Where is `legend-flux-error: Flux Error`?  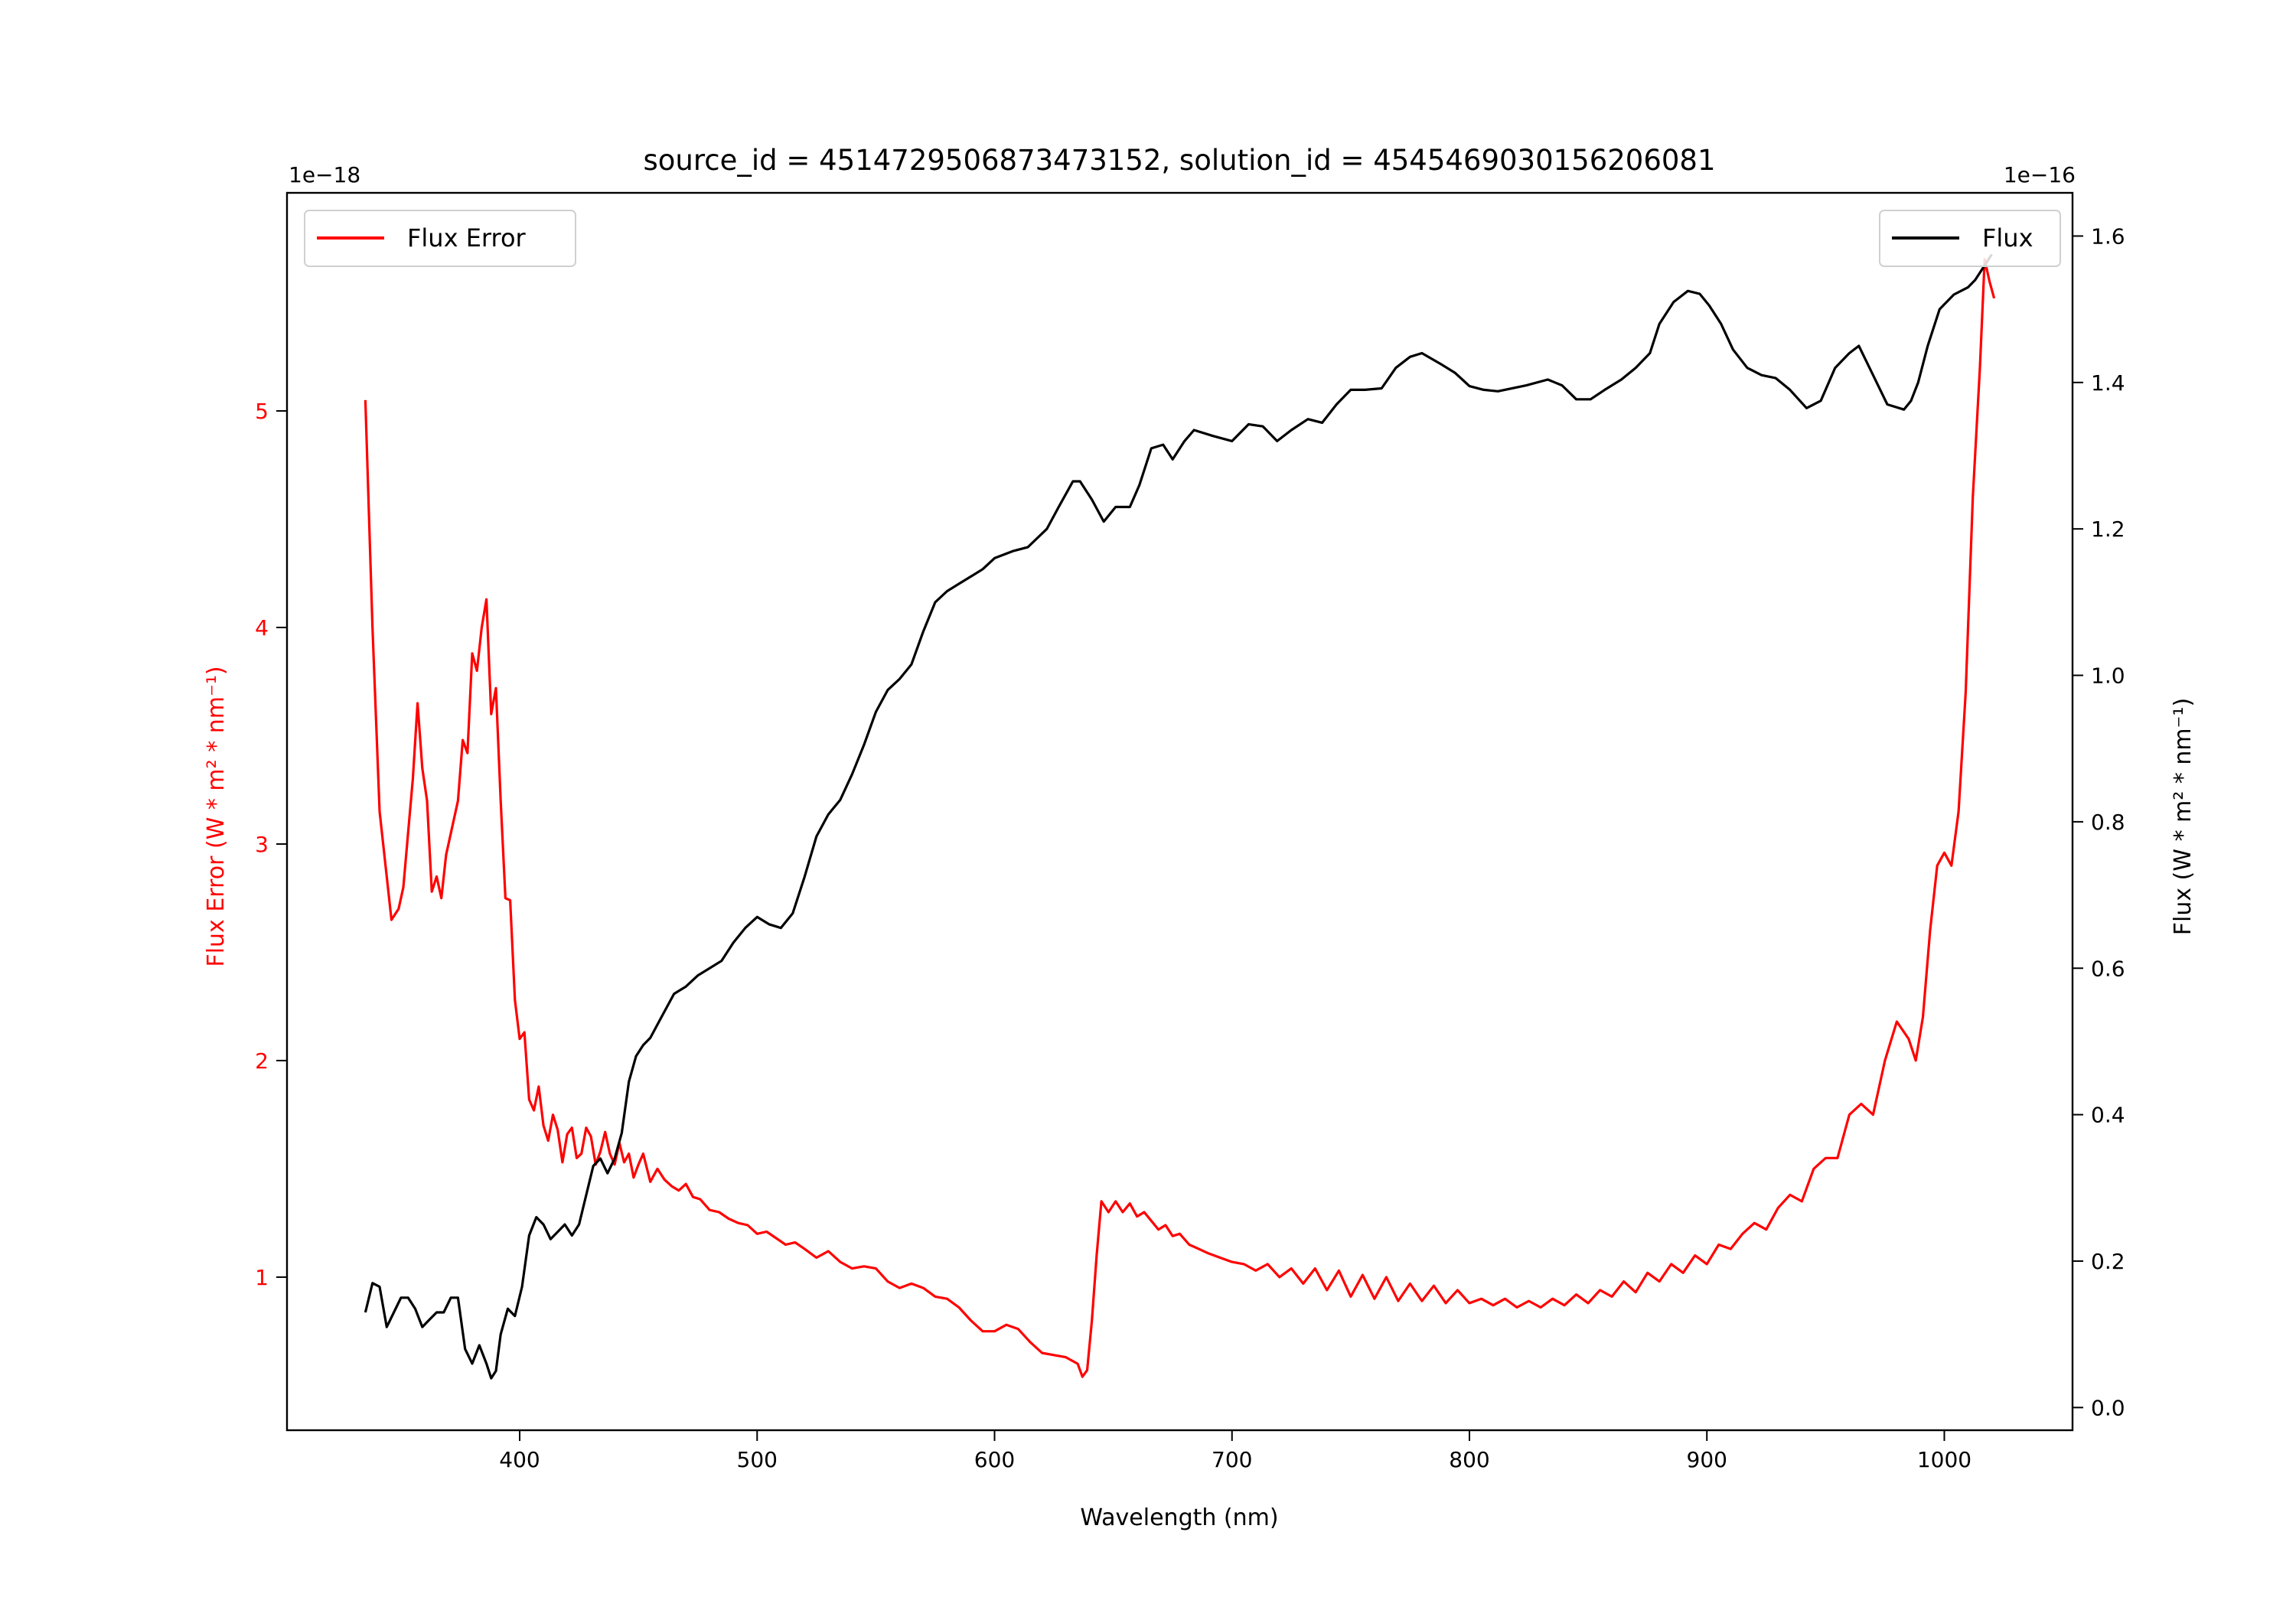 legend-flux-error: Flux Error is located at coordinates (440, 239).